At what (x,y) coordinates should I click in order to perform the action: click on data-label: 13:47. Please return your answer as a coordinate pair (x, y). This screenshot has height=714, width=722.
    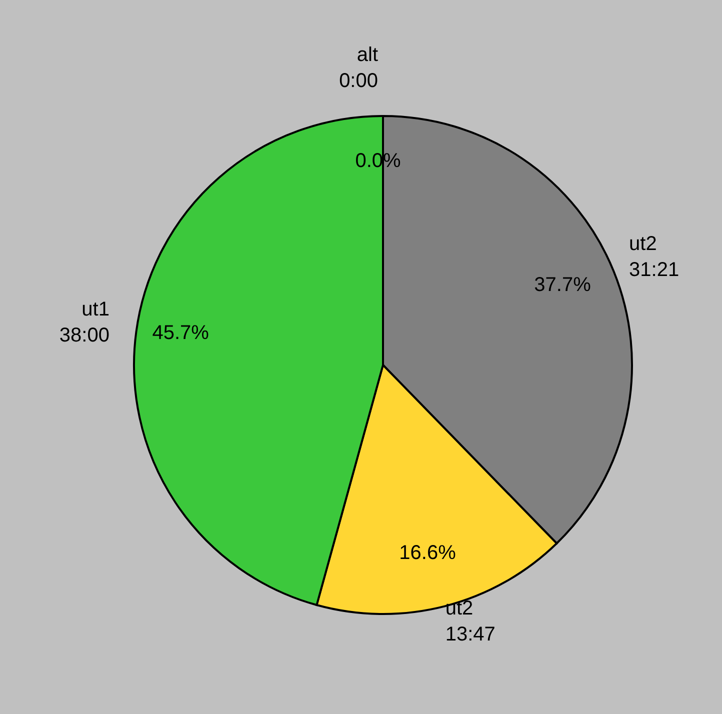
    Looking at the image, I should click on (470, 634).